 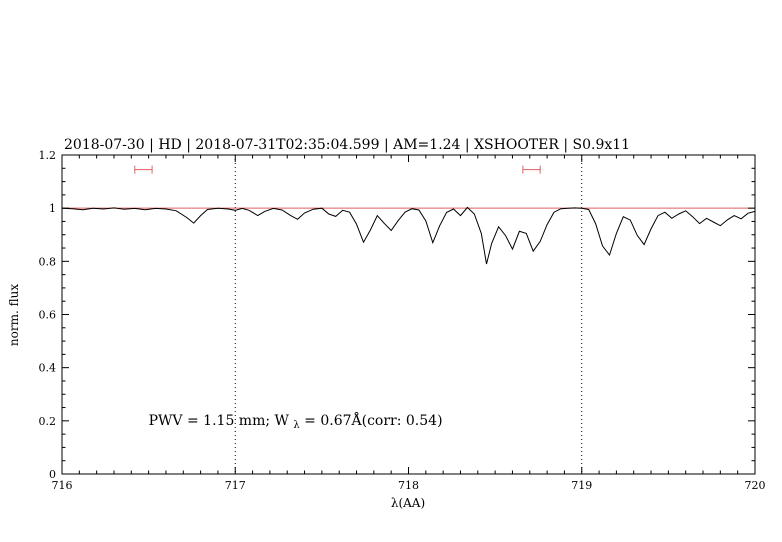 I want to click on pwv-annotation-subscript: λ, so click(x=296, y=425).